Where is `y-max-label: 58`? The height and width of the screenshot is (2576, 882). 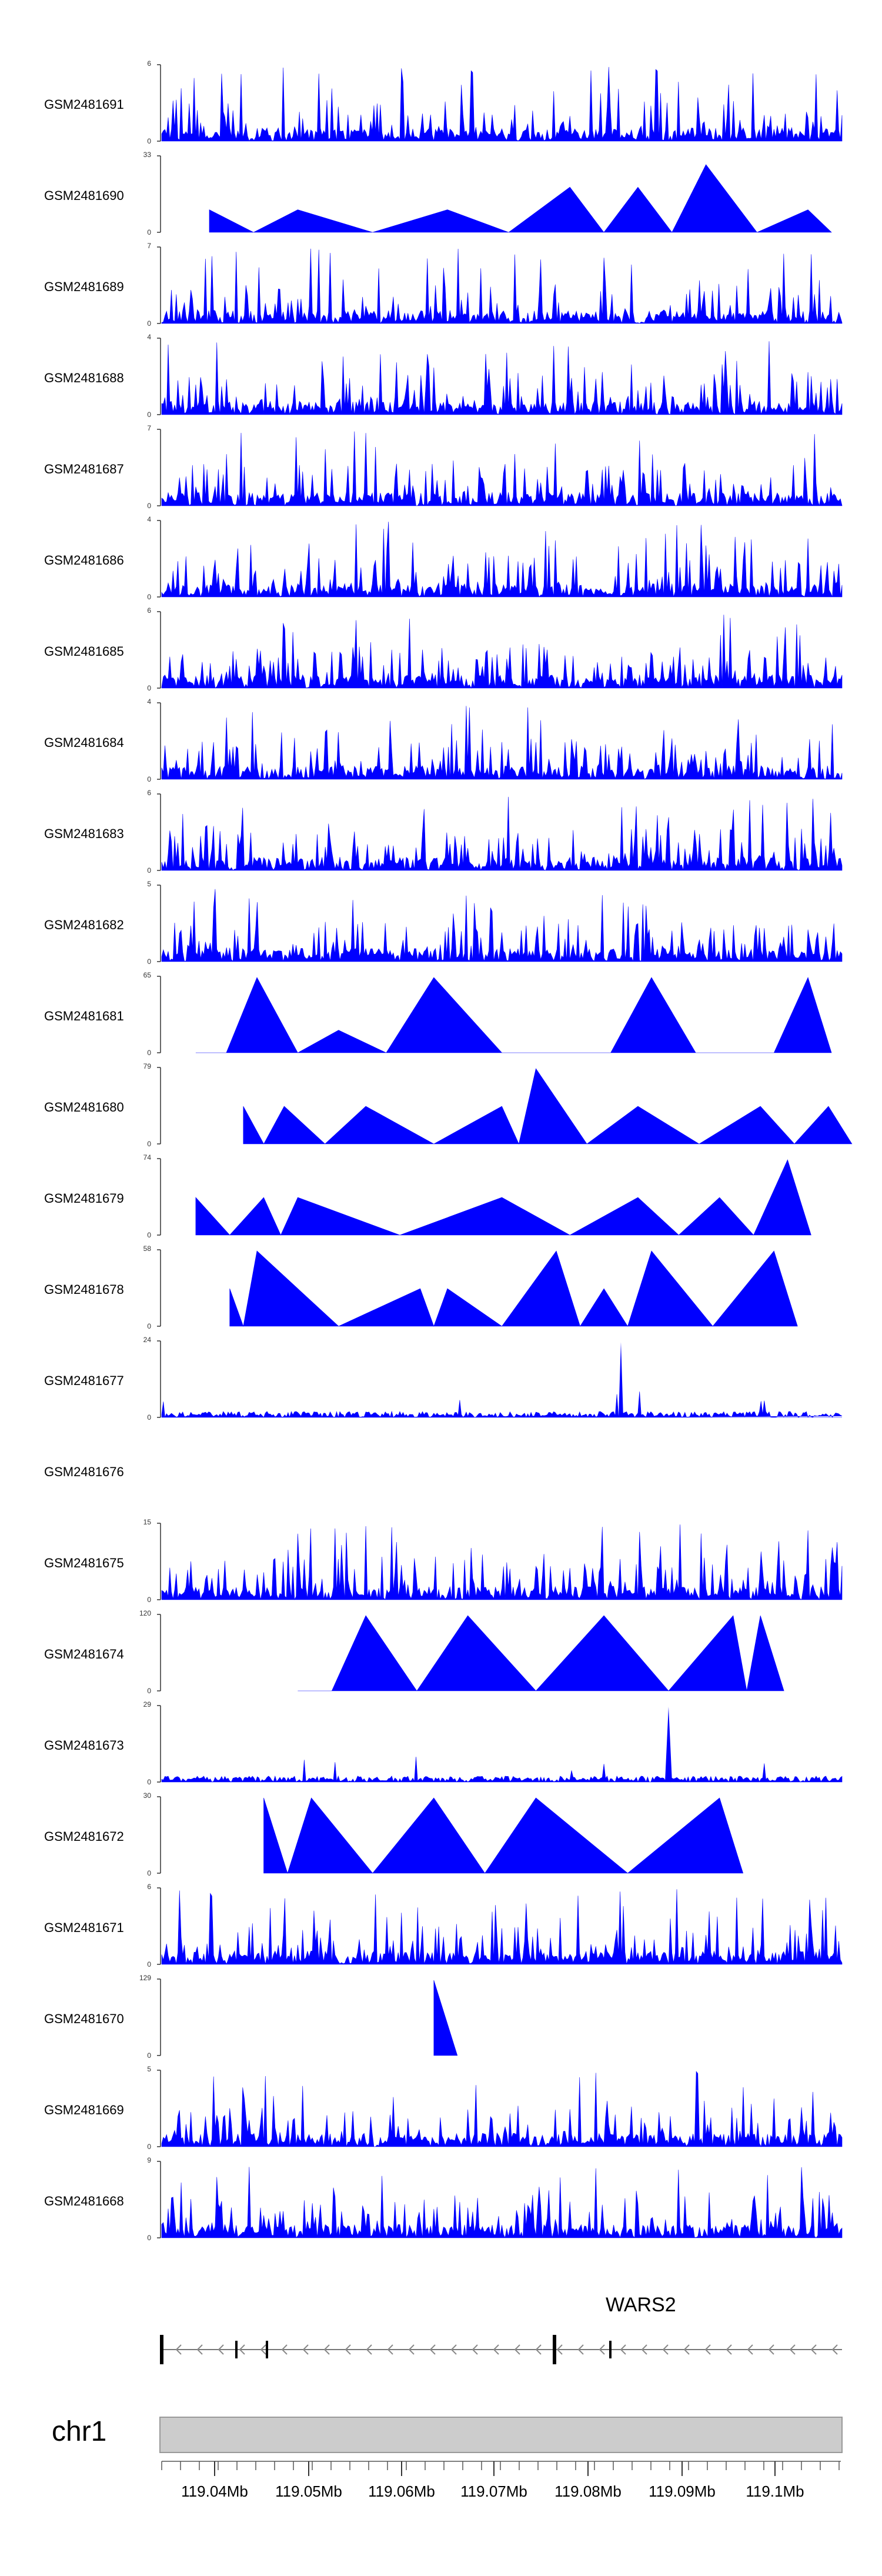
y-max-label: 58 is located at coordinates (147, 1248).